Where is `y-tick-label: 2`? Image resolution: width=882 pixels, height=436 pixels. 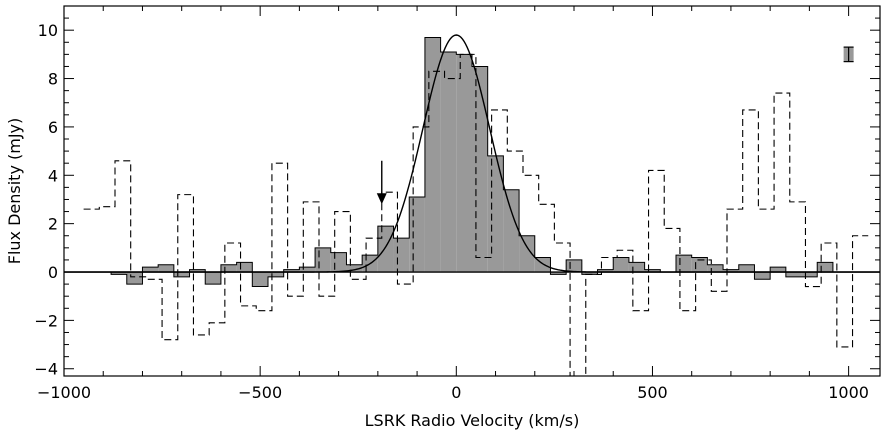 y-tick-label: 2 is located at coordinates (53, 224).